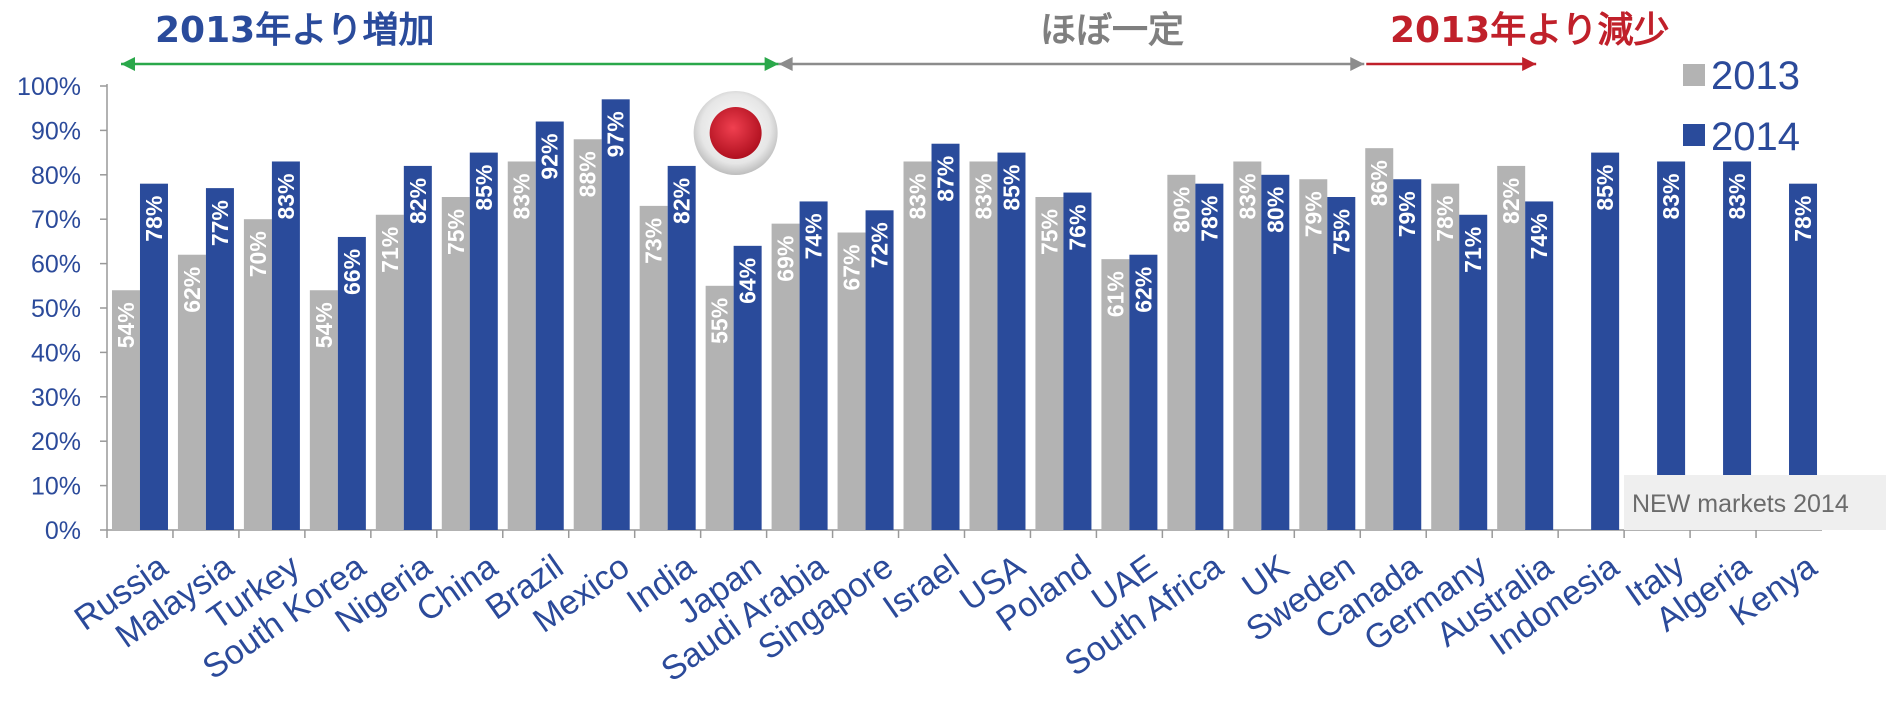 This screenshot has height=719, width=1886. Describe the element at coordinates (748, 281) in the screenshot. I see `data-label-2014: 64%` at that location.